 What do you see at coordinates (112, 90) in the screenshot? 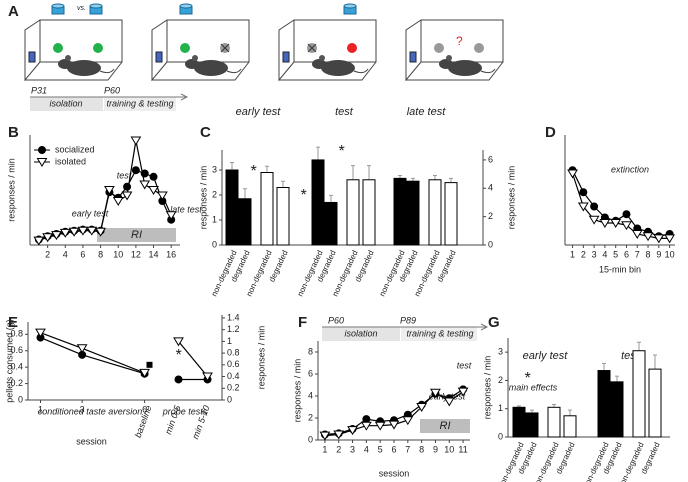
I see `timeline-mid: P60` at bounding box center [112, 90].